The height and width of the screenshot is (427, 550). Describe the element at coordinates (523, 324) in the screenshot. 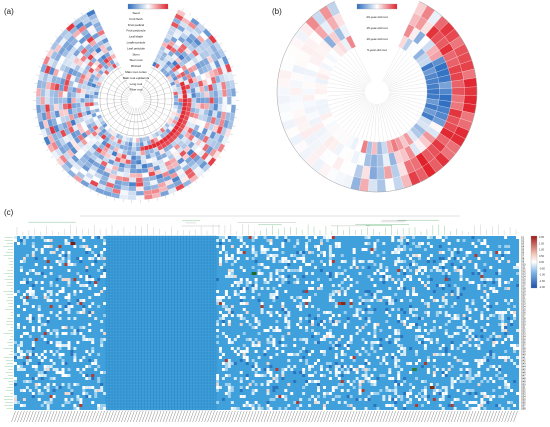

I see `row-label: S30` at that location.